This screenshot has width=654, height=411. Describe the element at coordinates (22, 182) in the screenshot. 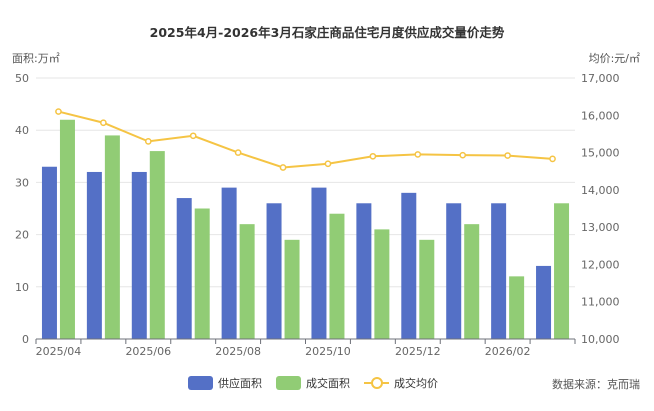

I see `y-left-tick-label: 30` at that location.